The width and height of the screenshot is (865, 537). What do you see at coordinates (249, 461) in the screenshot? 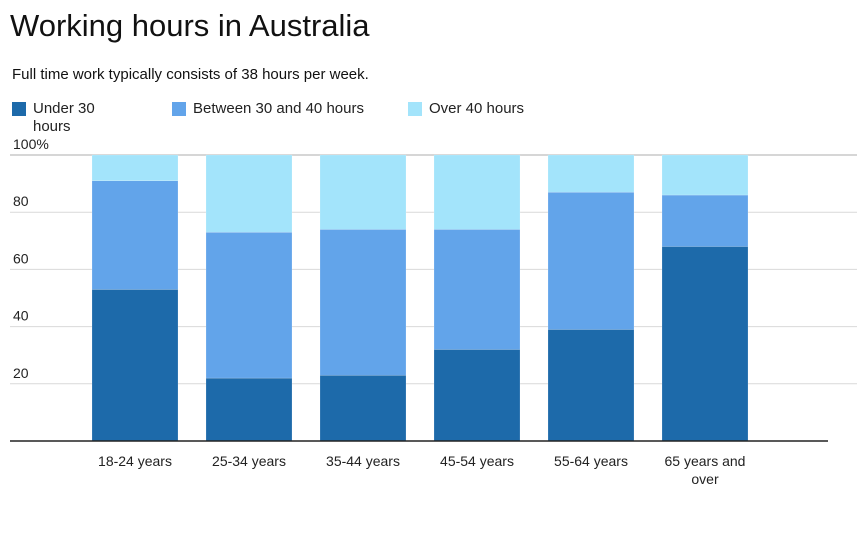
I see `x-category-label: 25-34 years` at bounding box center [249, 461].